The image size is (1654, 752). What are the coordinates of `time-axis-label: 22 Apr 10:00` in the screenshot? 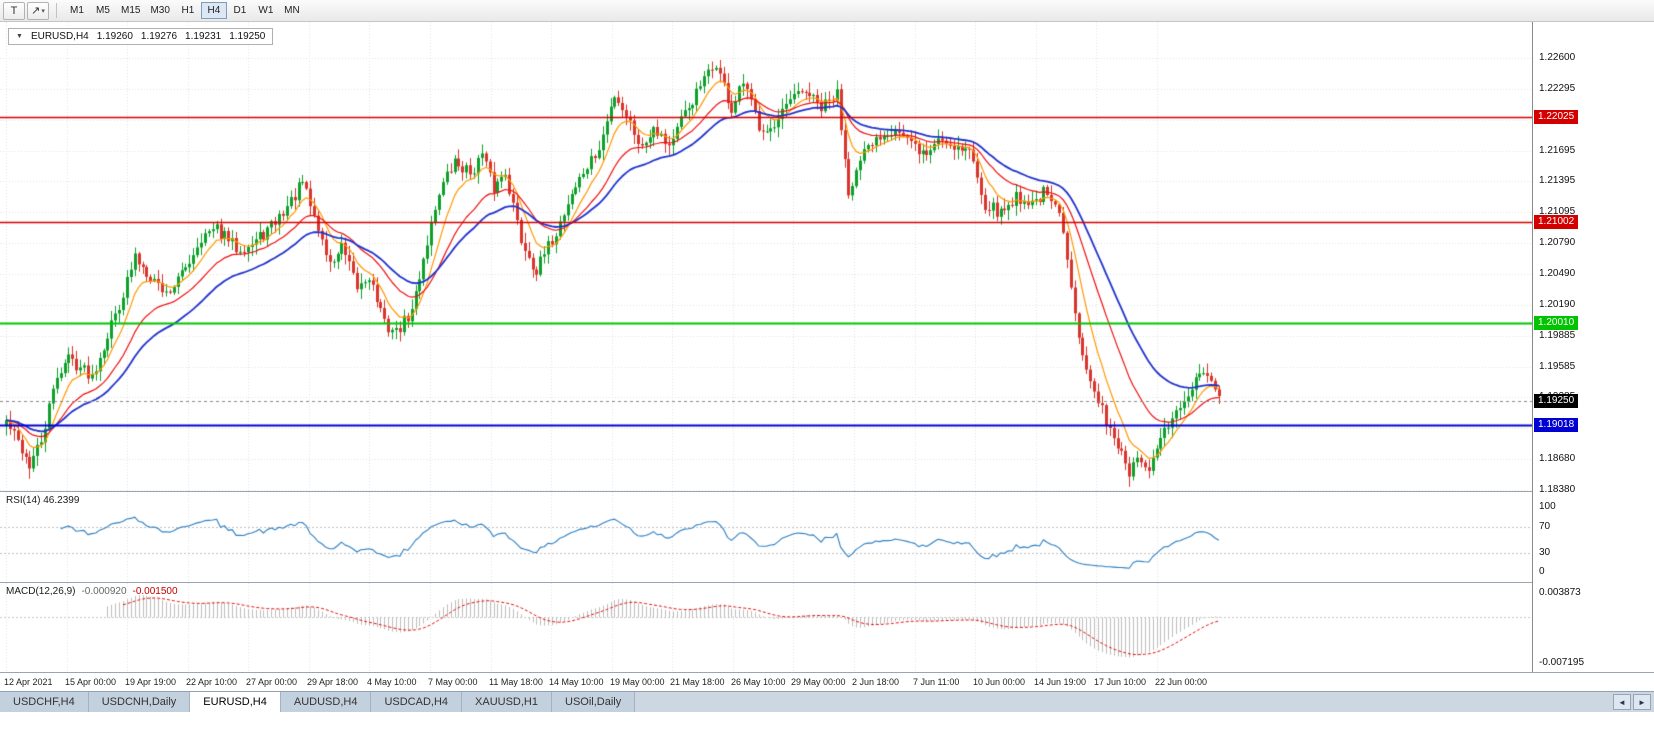 It's located at (212, 682).